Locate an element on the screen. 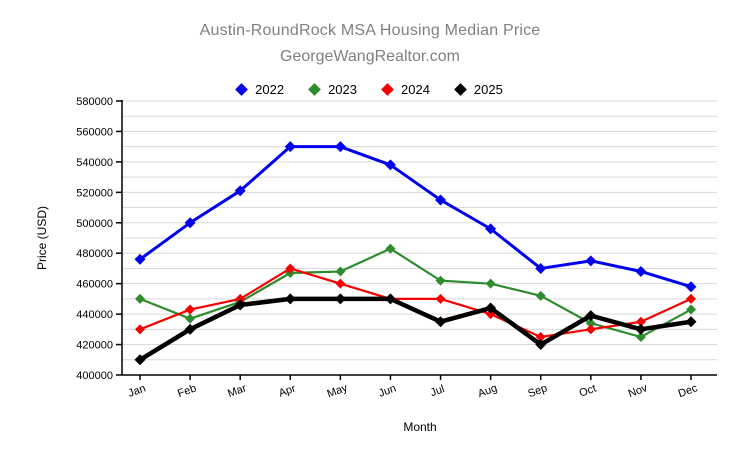  data-point-2023-May is located at coordinates (340, 271).